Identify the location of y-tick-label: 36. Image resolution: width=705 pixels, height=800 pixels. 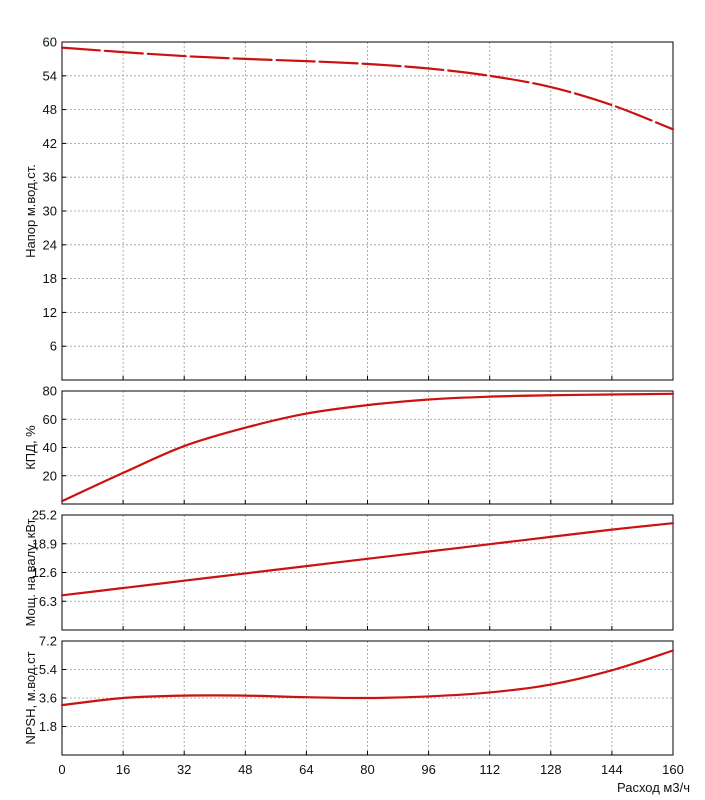
(50, 177).